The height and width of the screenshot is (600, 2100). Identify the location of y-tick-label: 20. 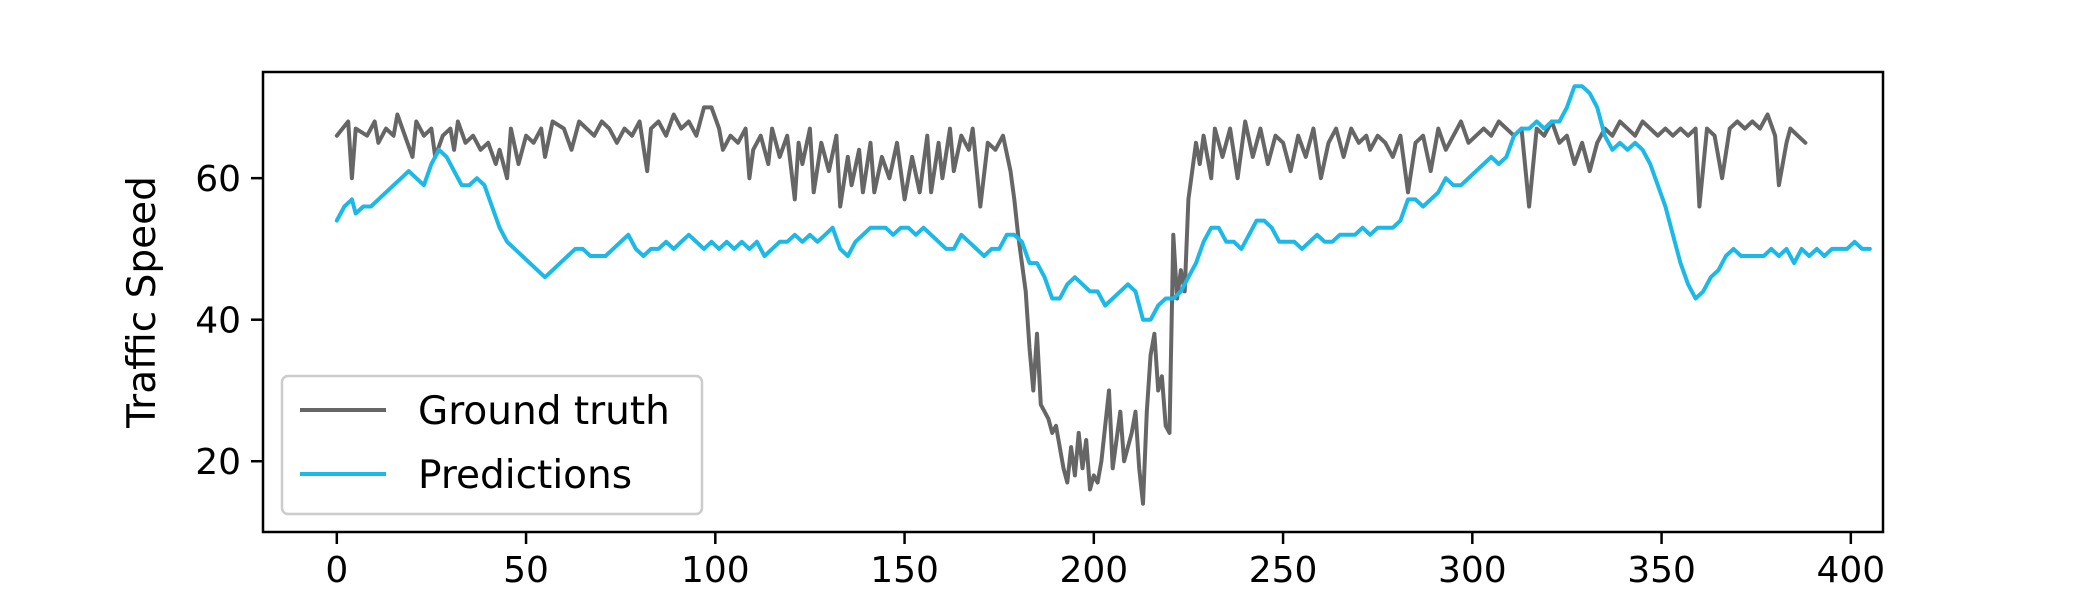
(218, 462).